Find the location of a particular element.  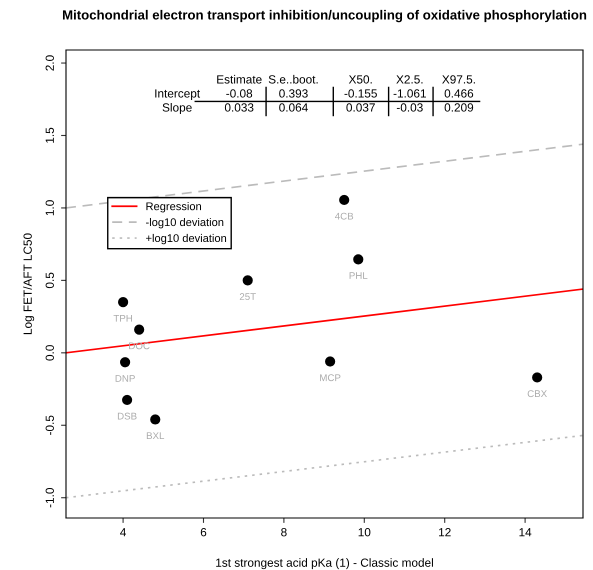

annotation: Intercept is located at coordinates (177, 94).